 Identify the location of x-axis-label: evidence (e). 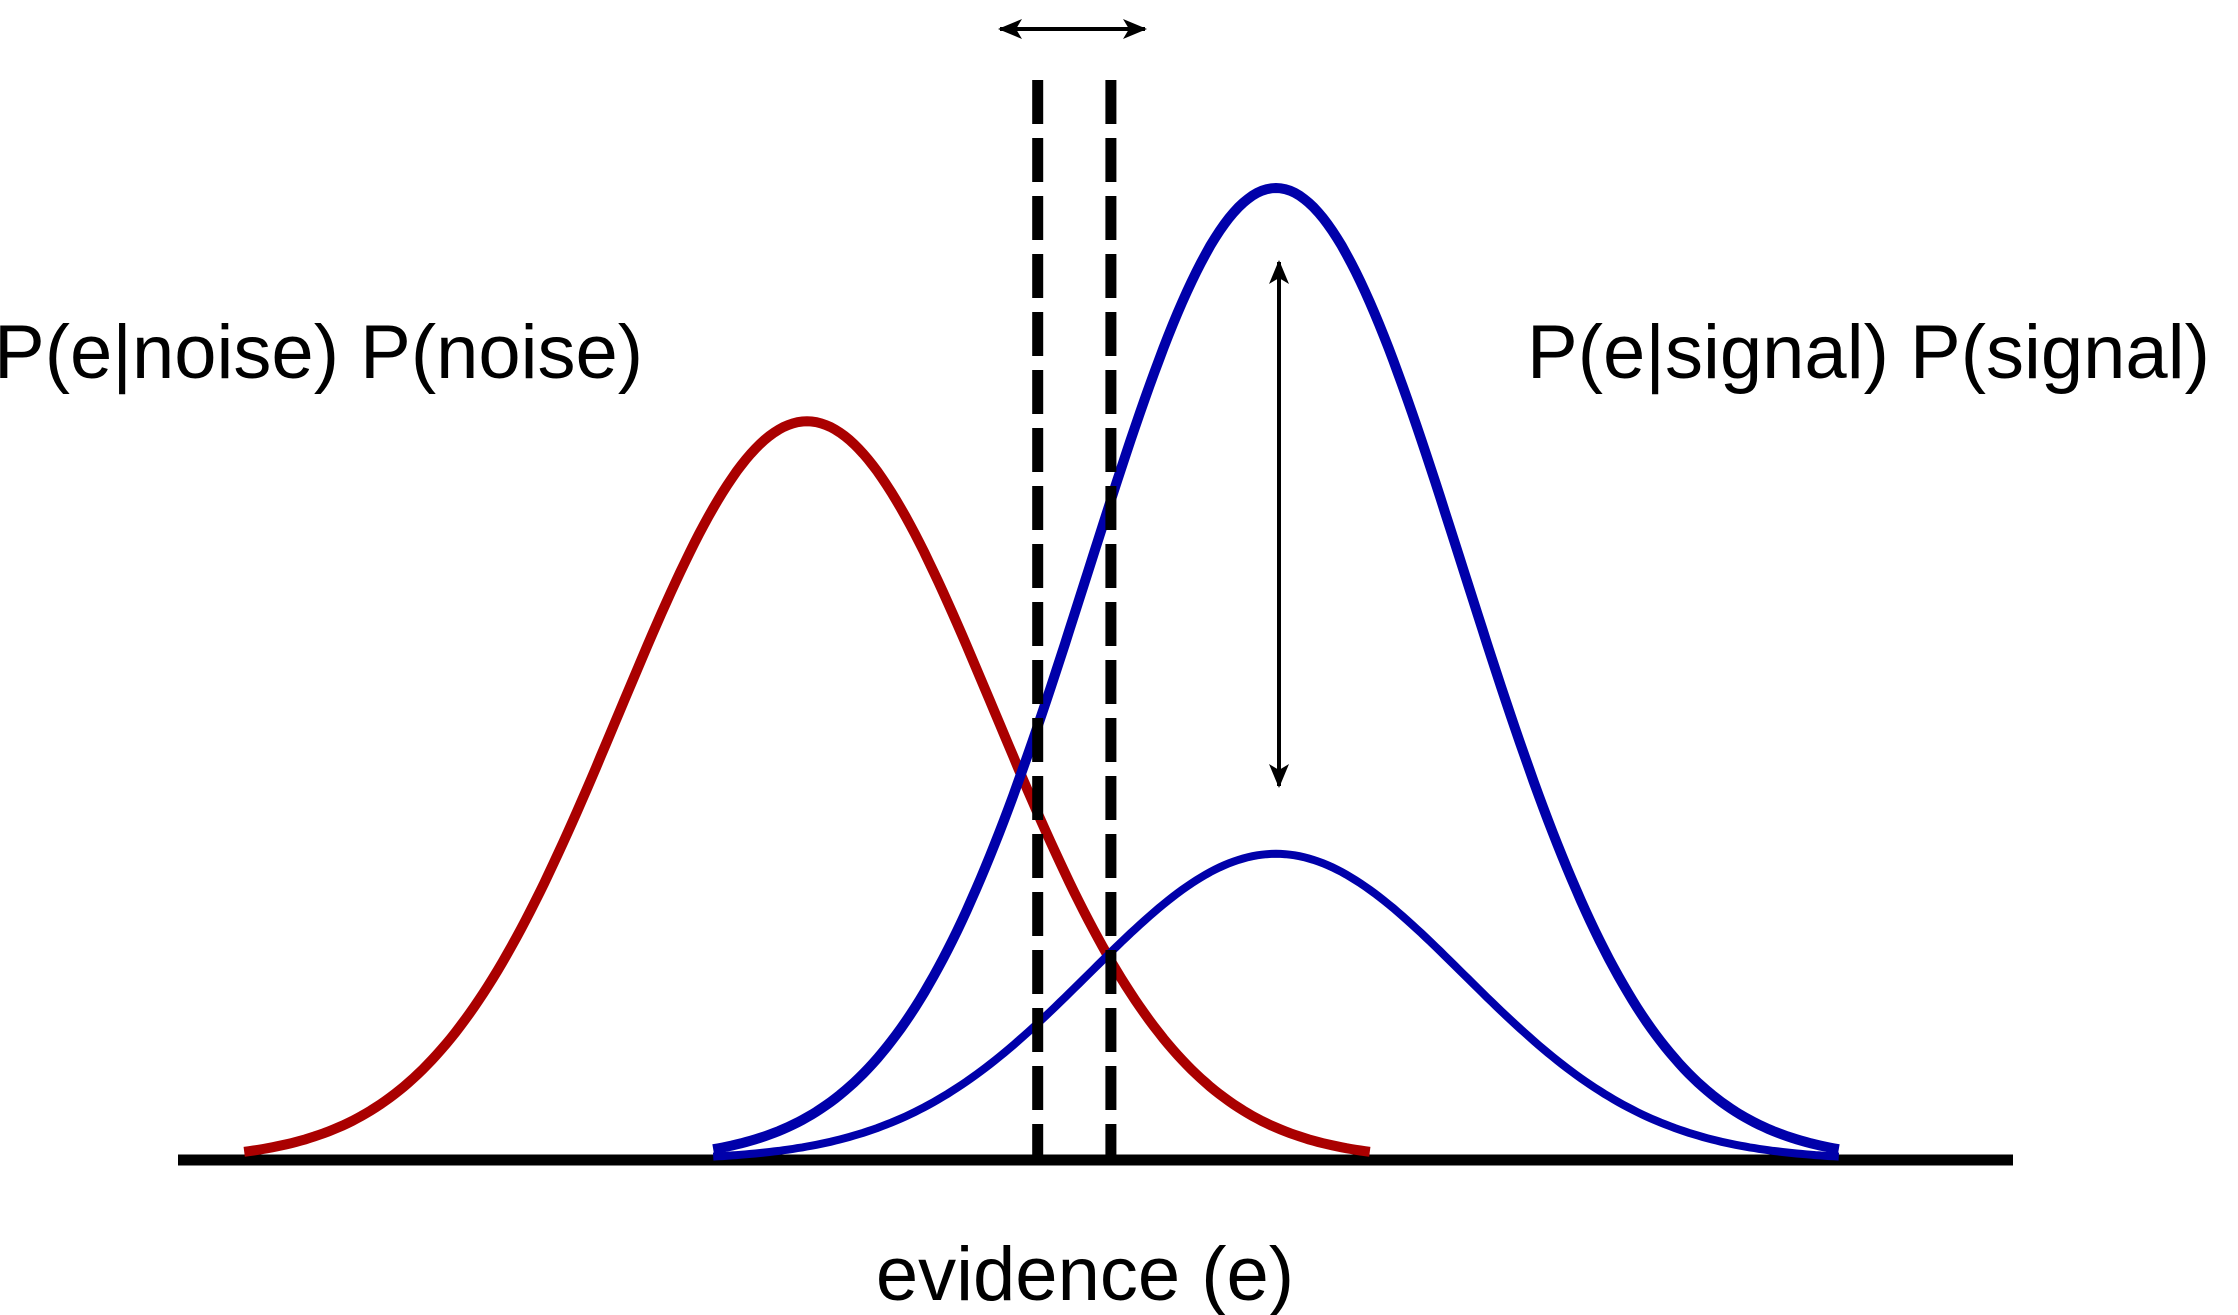
(1085, 1273).